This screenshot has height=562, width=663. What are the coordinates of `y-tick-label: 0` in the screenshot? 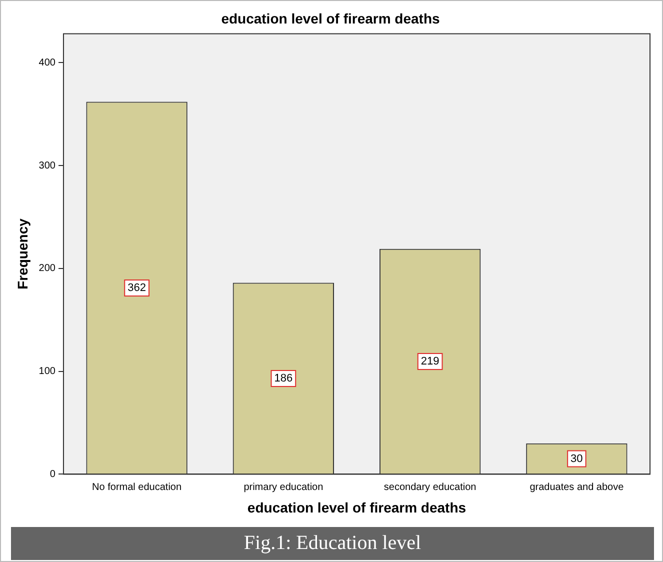 It's located at (53, 474).